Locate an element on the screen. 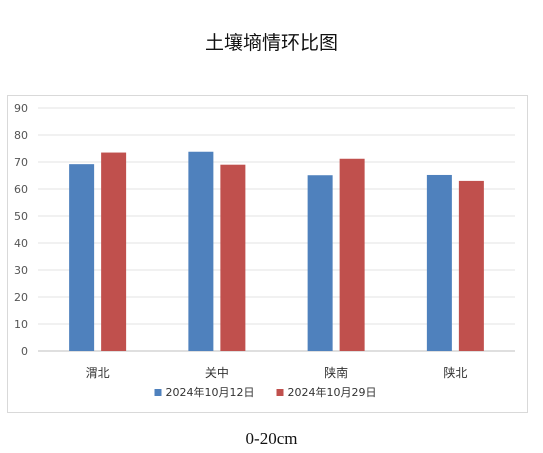  legend-label: 2024年10月29日 is located at coordinates (332, 392).